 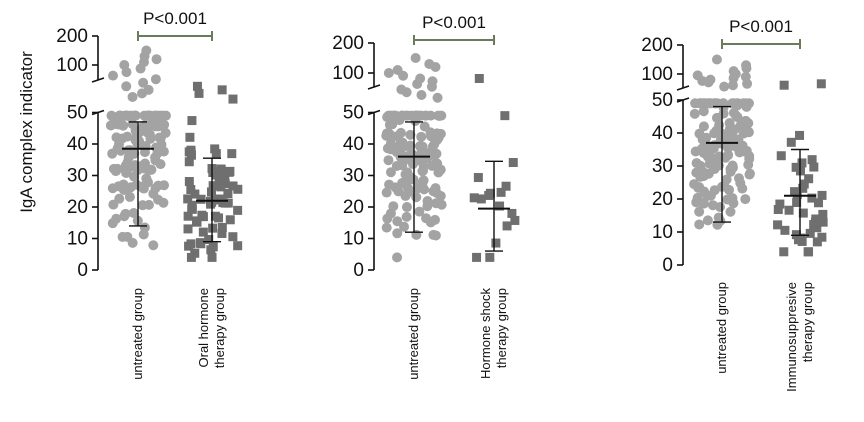 What do you see at coordinates (494, 168) in the screenshot?
I see `series-treated` at bounding box center [494, 168].